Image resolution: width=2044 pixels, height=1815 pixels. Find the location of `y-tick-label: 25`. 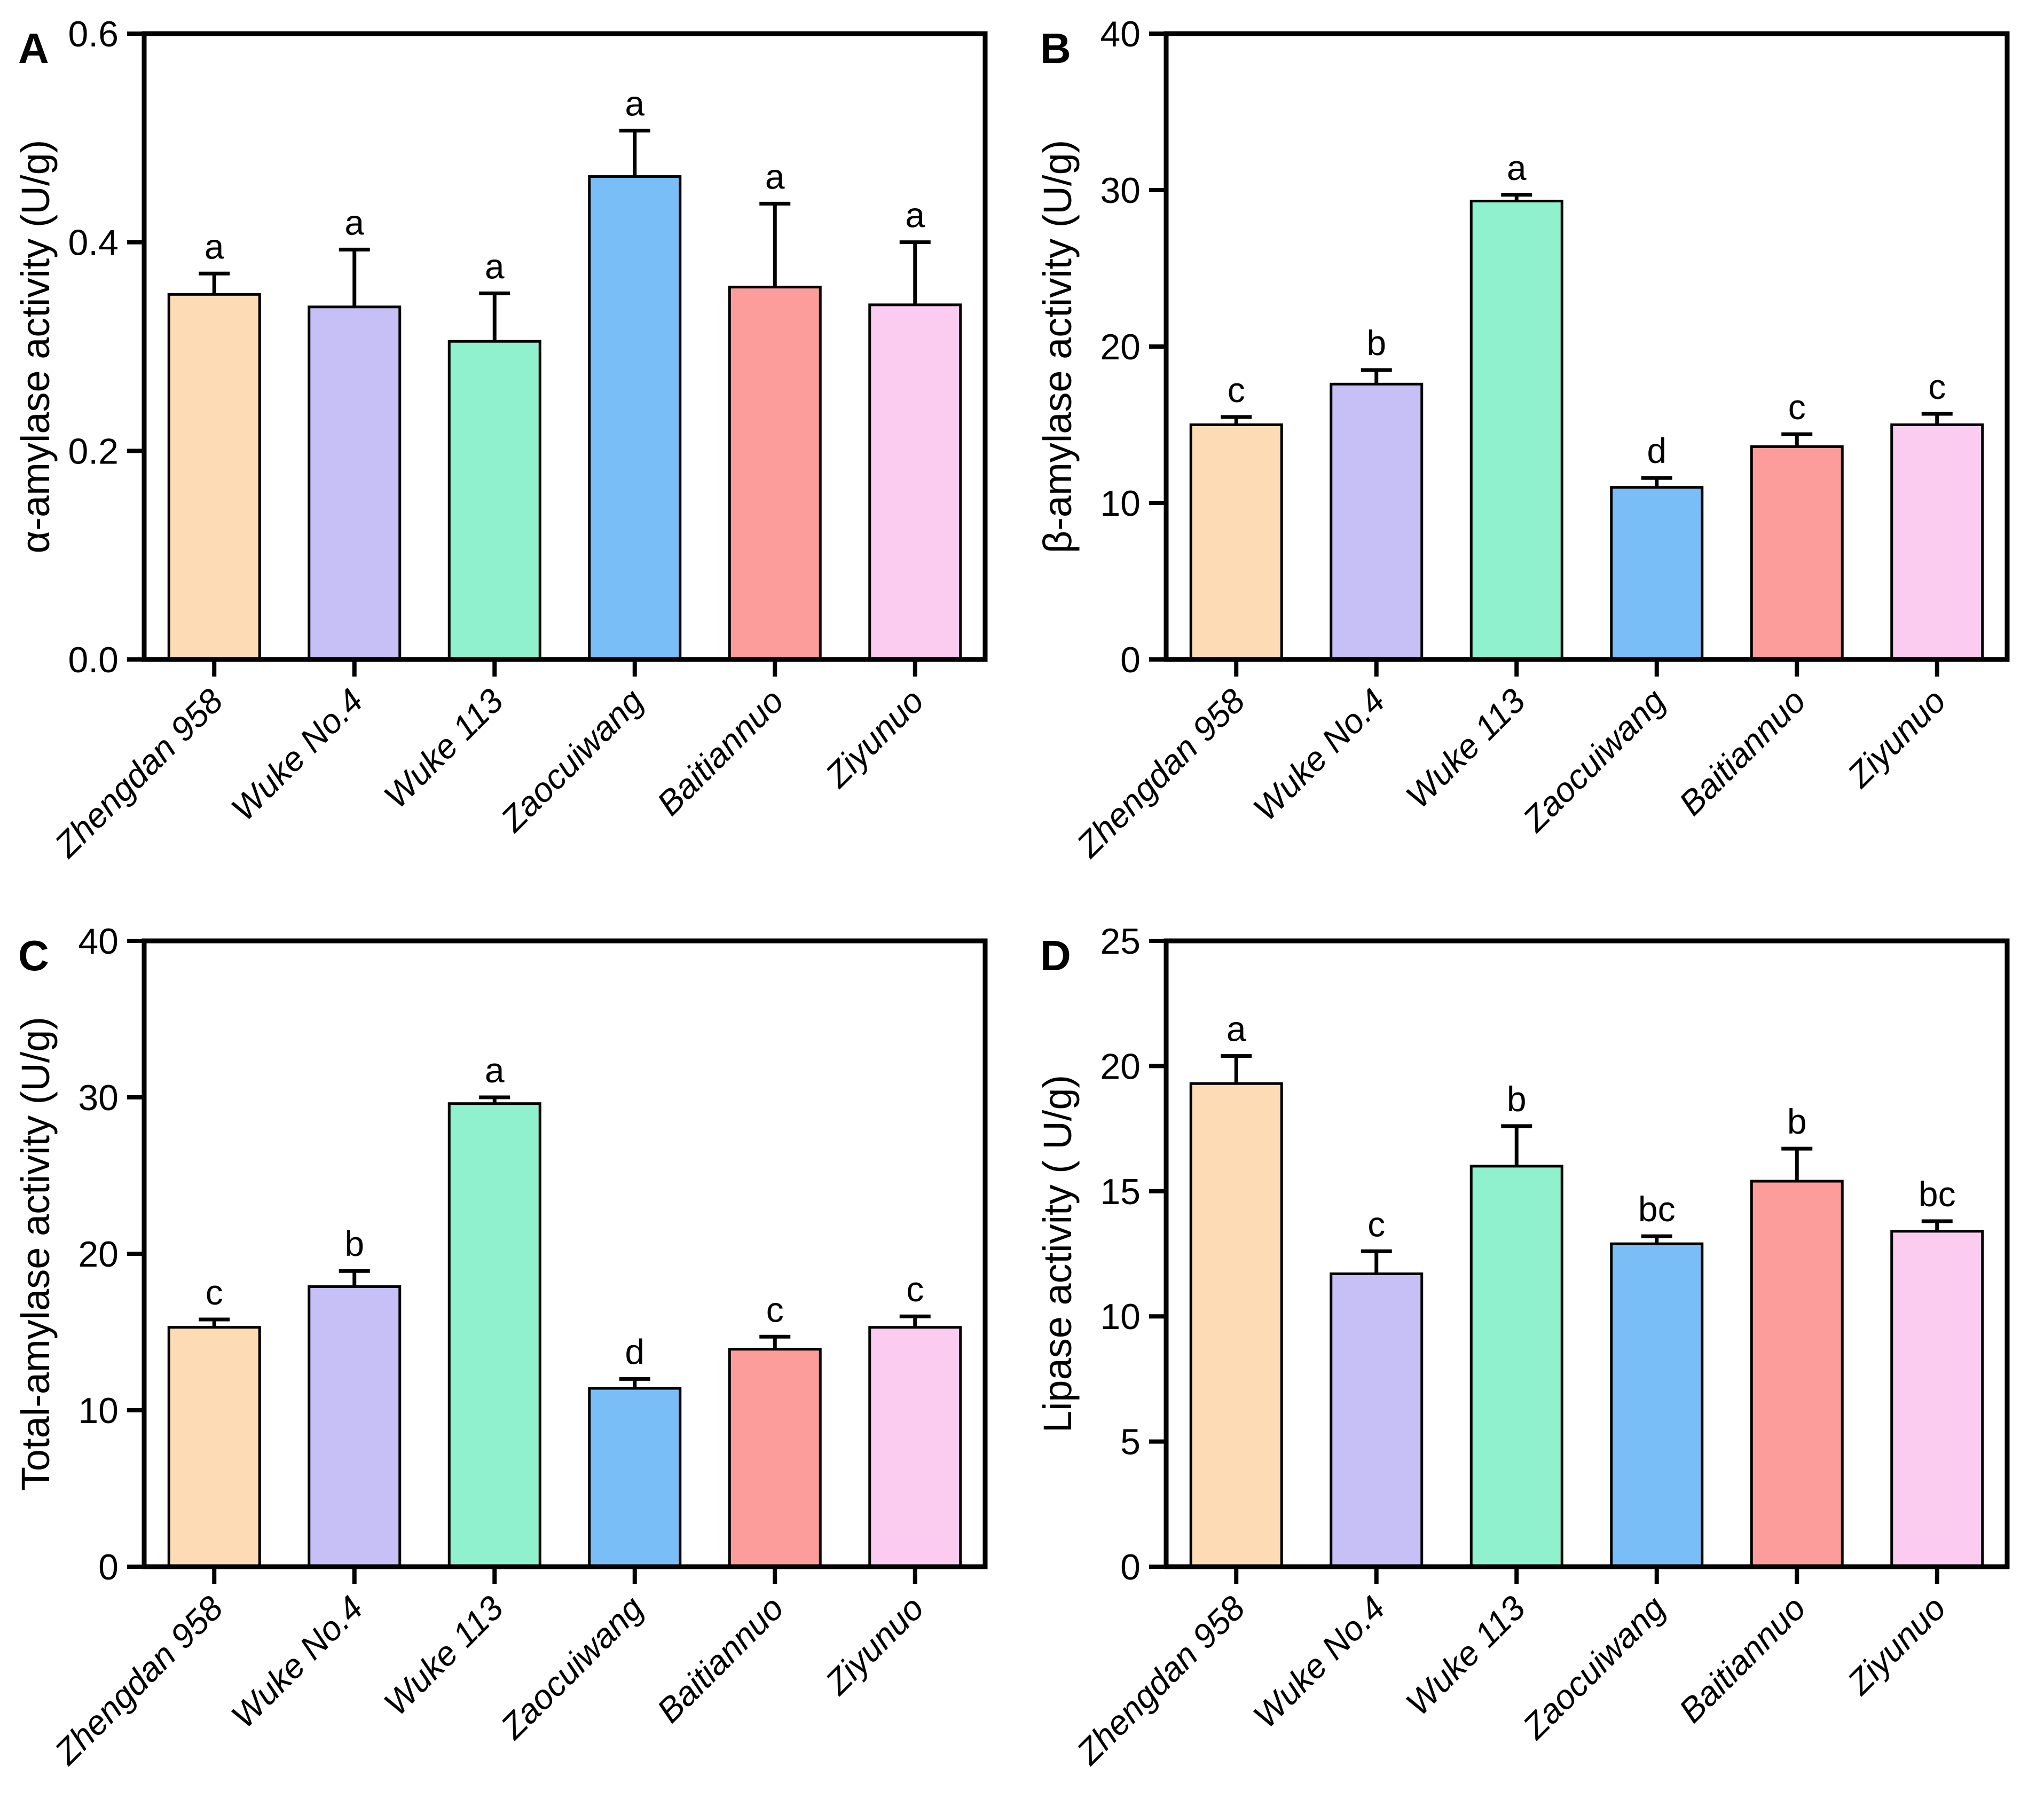

y-tick-label: 25 is located at coordinates (1120, 941).